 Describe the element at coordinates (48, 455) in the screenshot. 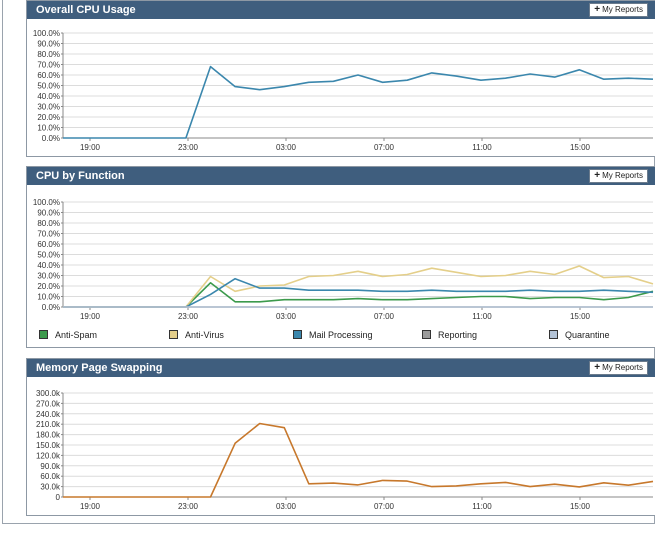

I see `y-tick-label: 120.0k` at that location.